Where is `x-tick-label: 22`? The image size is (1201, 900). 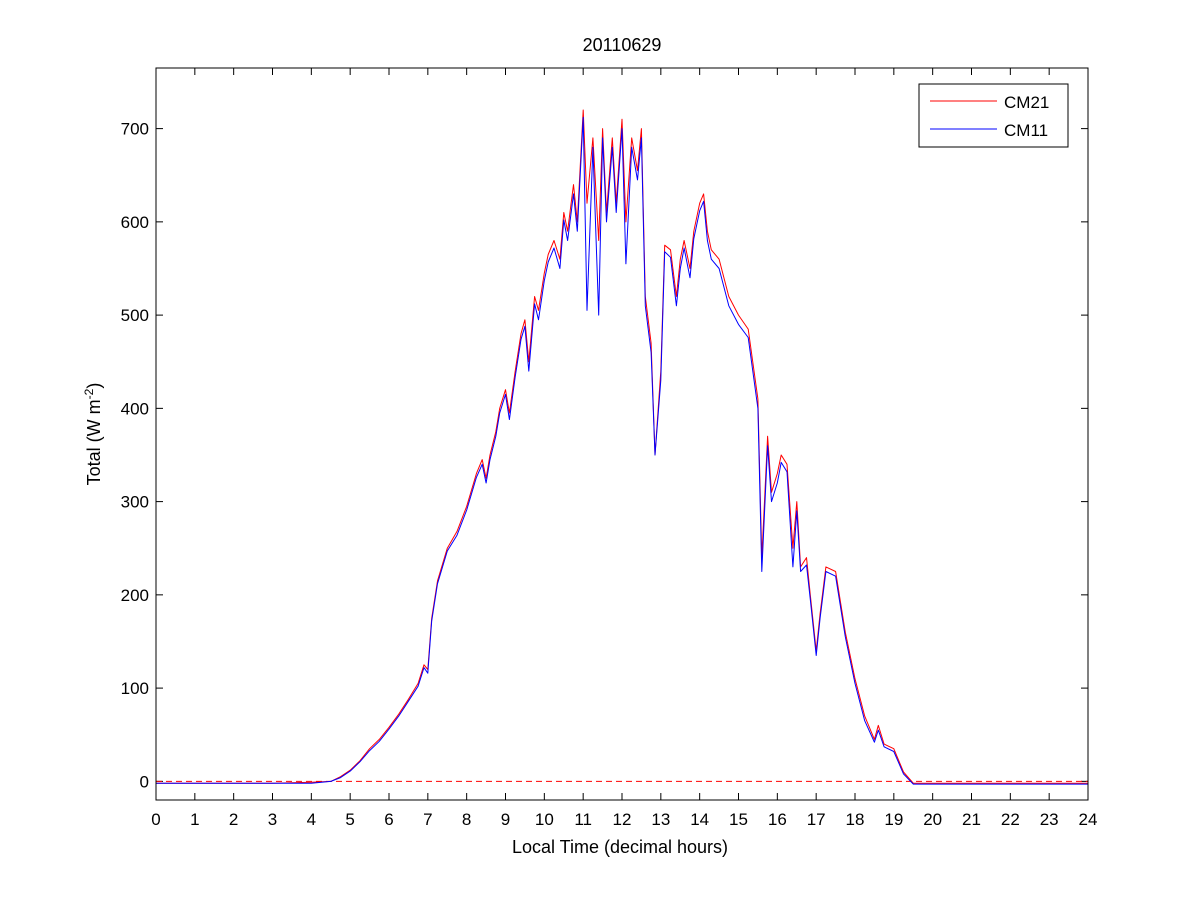 x-tick-label: 22 is located at coordinates (1010, 819).